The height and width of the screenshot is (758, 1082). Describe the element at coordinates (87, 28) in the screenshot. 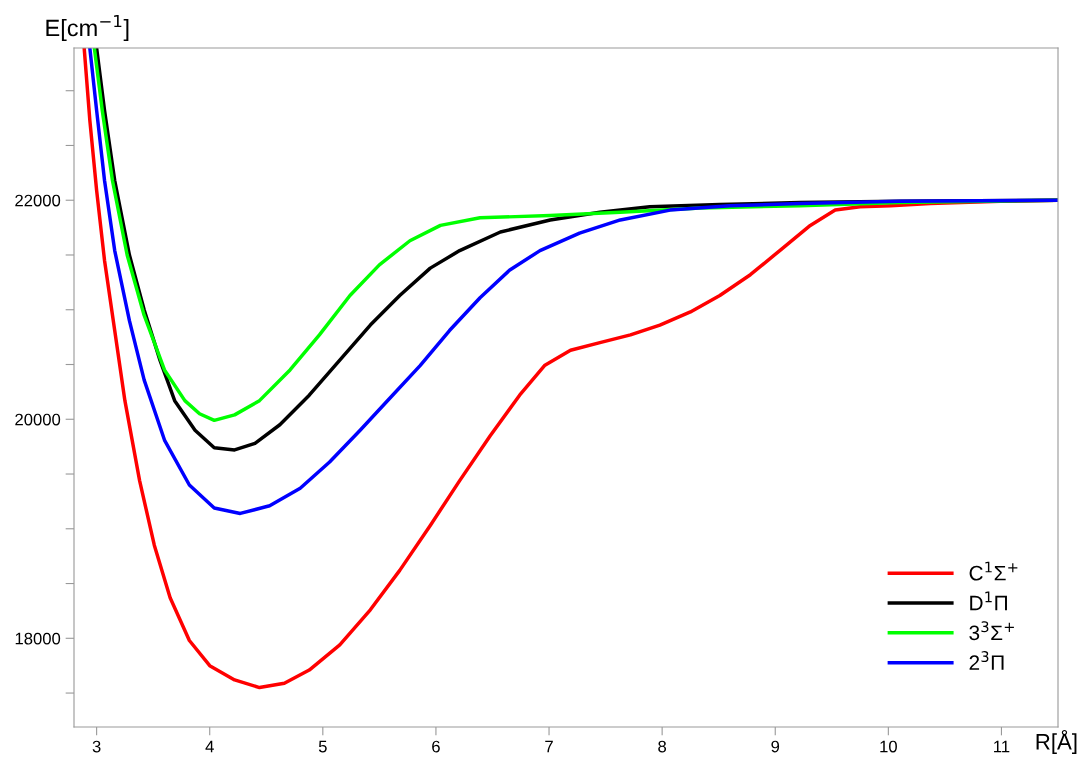

I see `y-axis-title: E[cm$^{−1}$]` at that location.